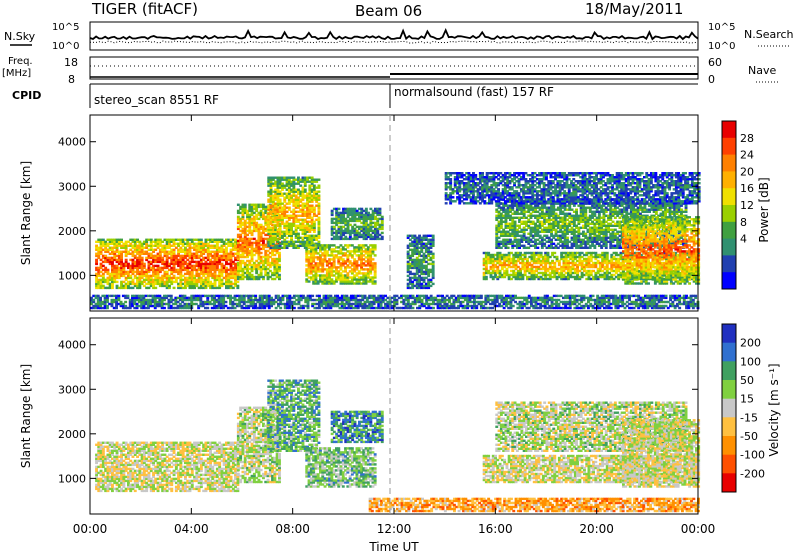  I want to click on freq-panel, so click(394, 68).